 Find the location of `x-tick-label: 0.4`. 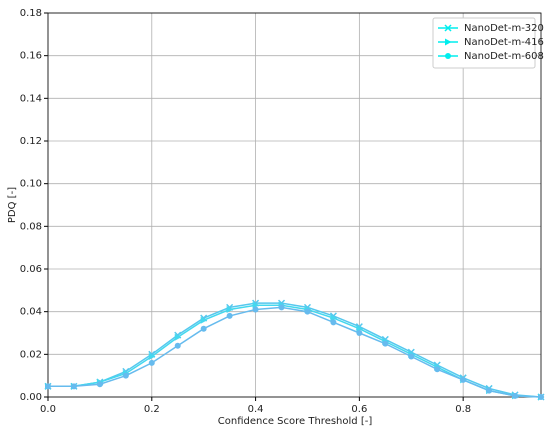

x-tick-label: 0.4 is located at coordinates (256, 409).